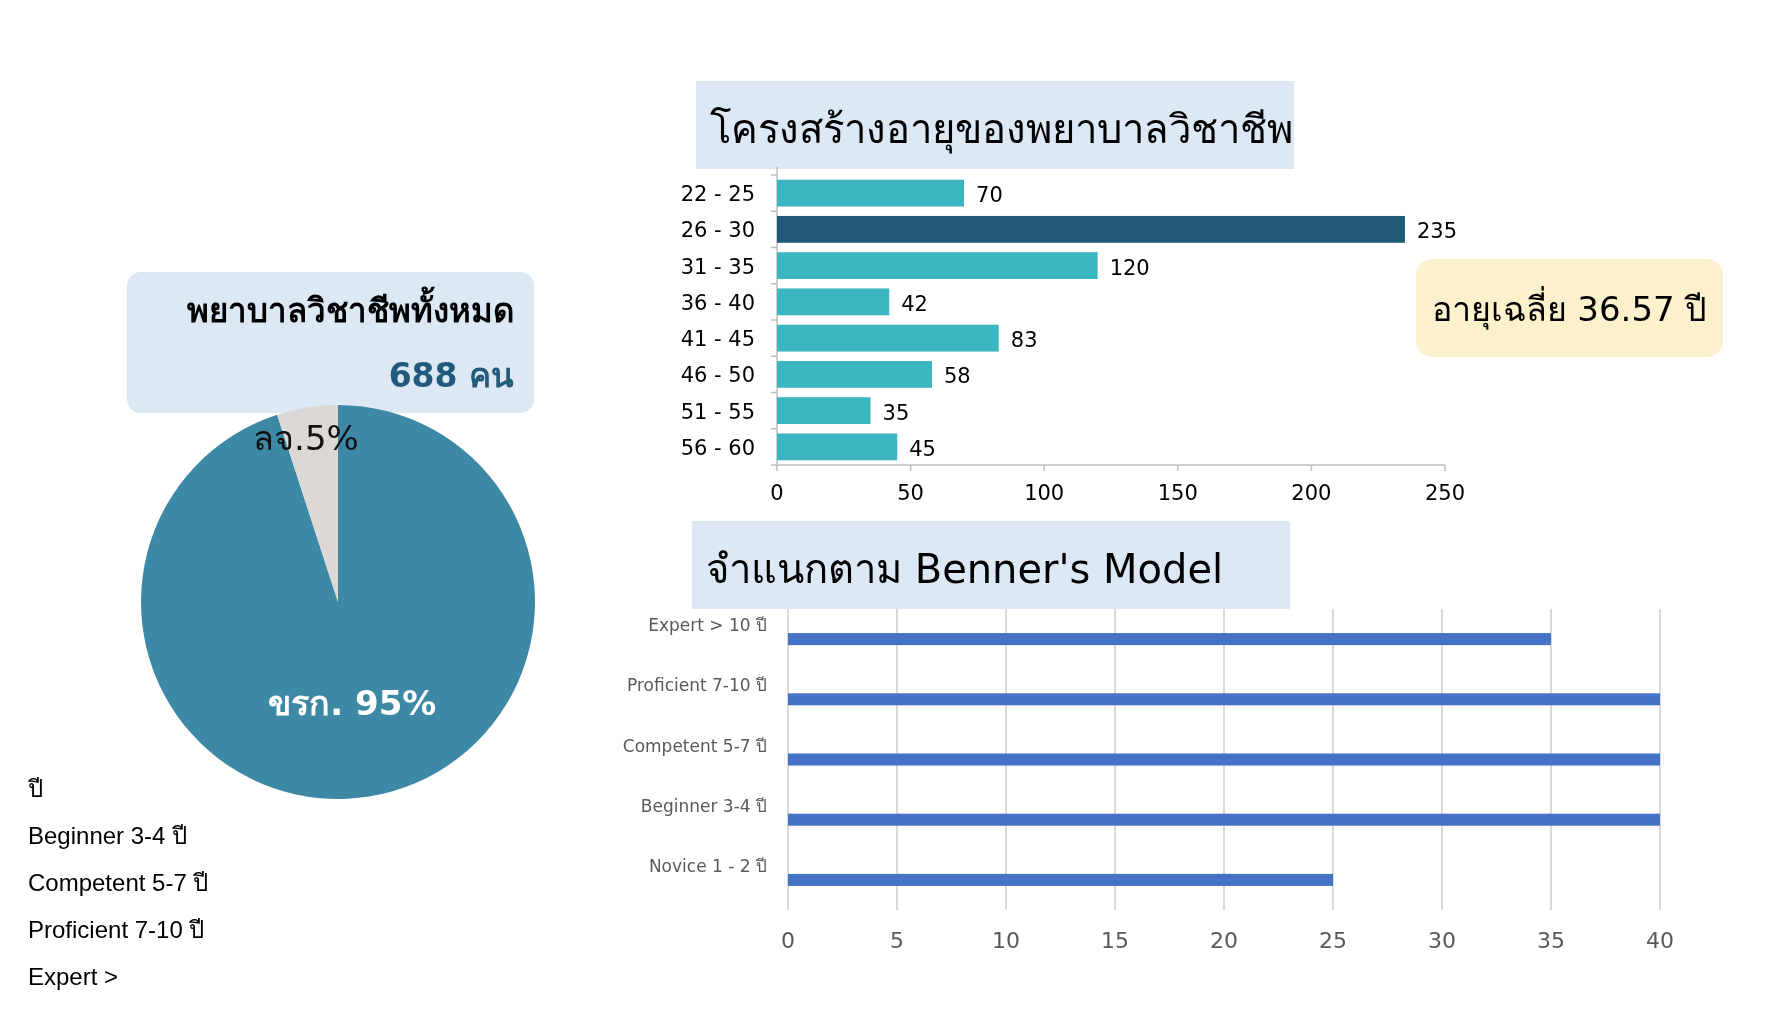  What do you see at coordinates (1551, 940) in the screenshot?
I see `x-tick-label: 35` at bounding box center [1551, 940].